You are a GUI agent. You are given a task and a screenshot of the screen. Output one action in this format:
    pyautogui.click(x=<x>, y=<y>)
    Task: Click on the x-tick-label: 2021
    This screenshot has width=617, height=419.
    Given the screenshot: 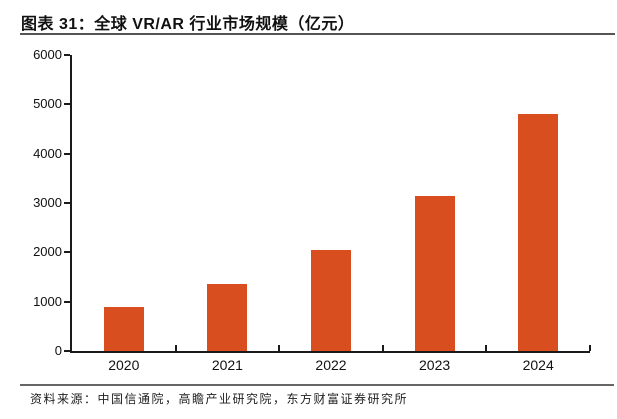 What is the action you would take?
    pyautogui.click(x=227, y=365)
    